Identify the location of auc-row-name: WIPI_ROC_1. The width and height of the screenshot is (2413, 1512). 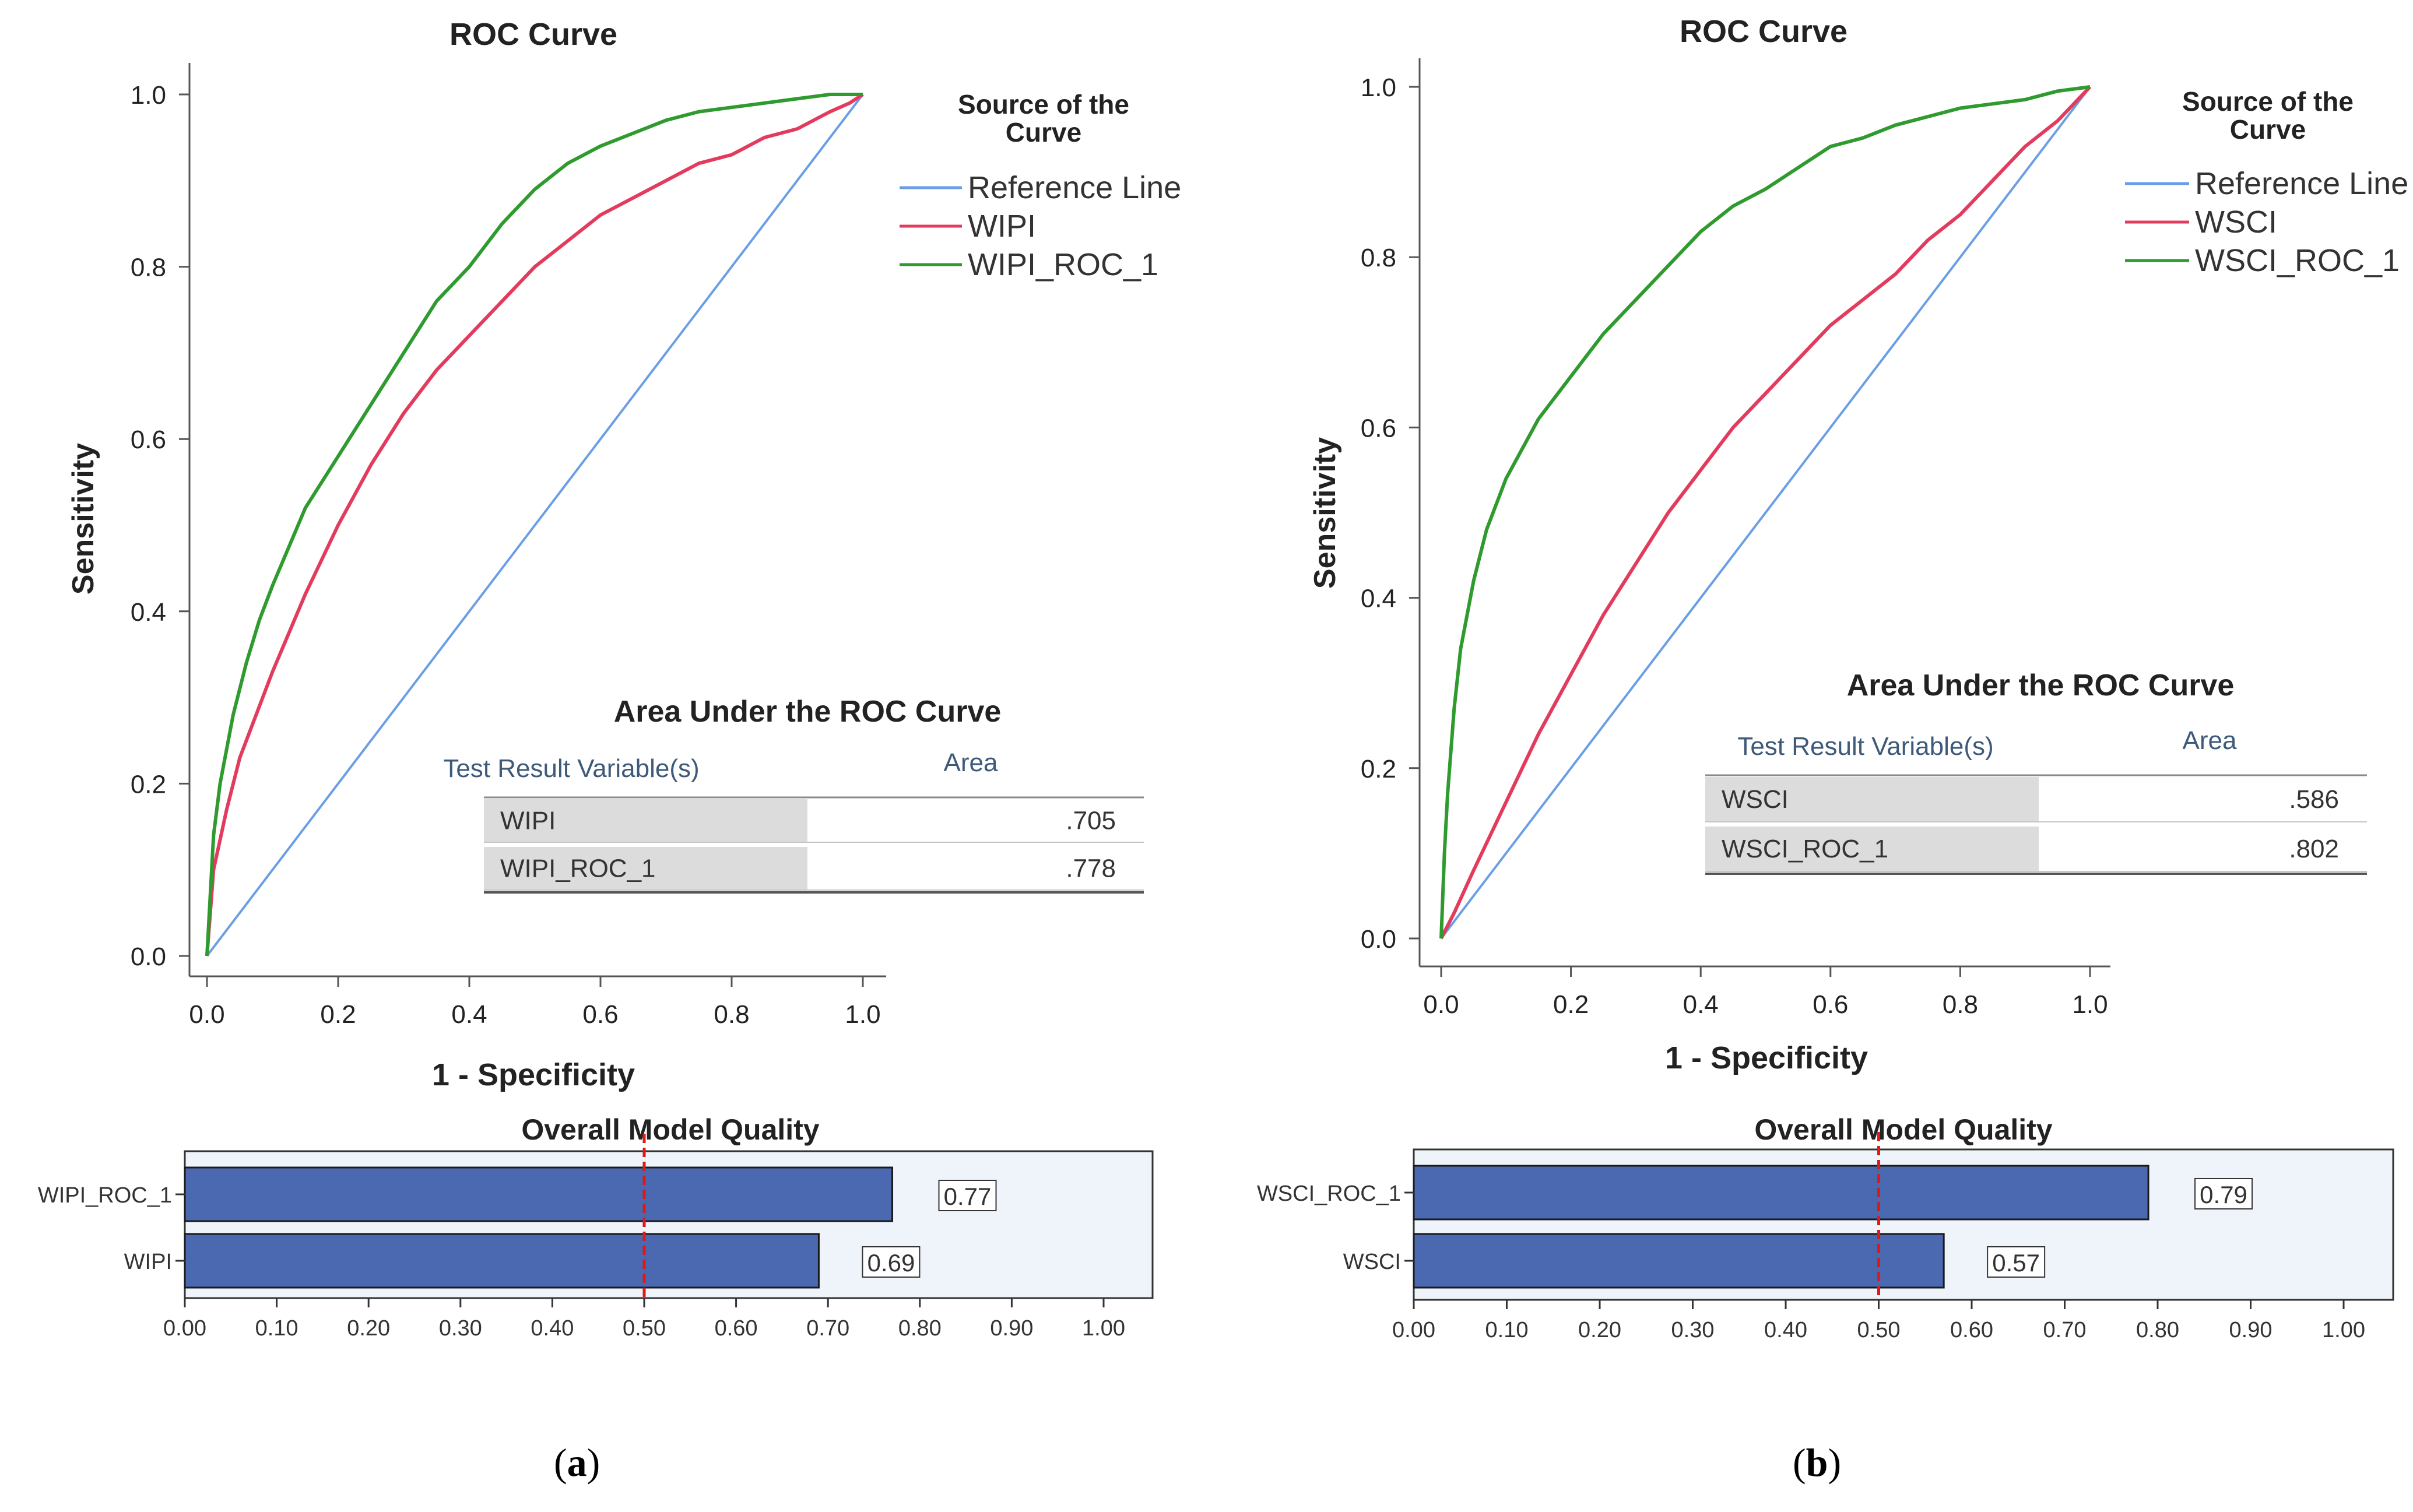
(578, 869).